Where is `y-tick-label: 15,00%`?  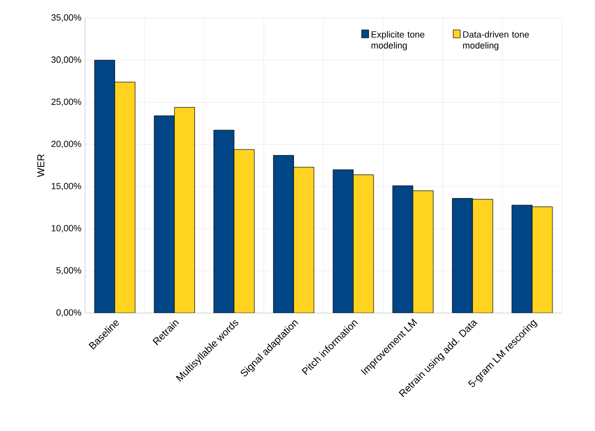
y-tick-label: 15,00% is located at coordinates (67, 186).